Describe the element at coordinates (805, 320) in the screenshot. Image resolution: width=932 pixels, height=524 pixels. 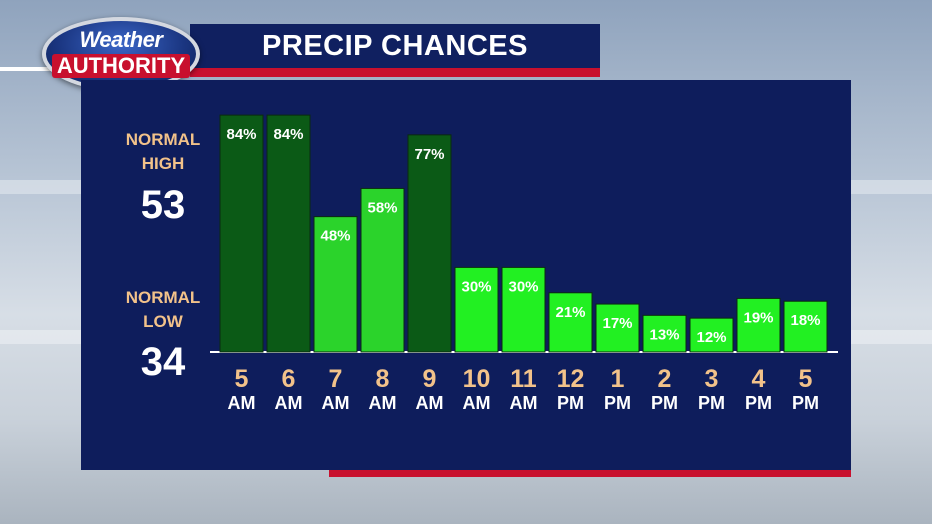
I see `bar-value-label: 18%` at that location.